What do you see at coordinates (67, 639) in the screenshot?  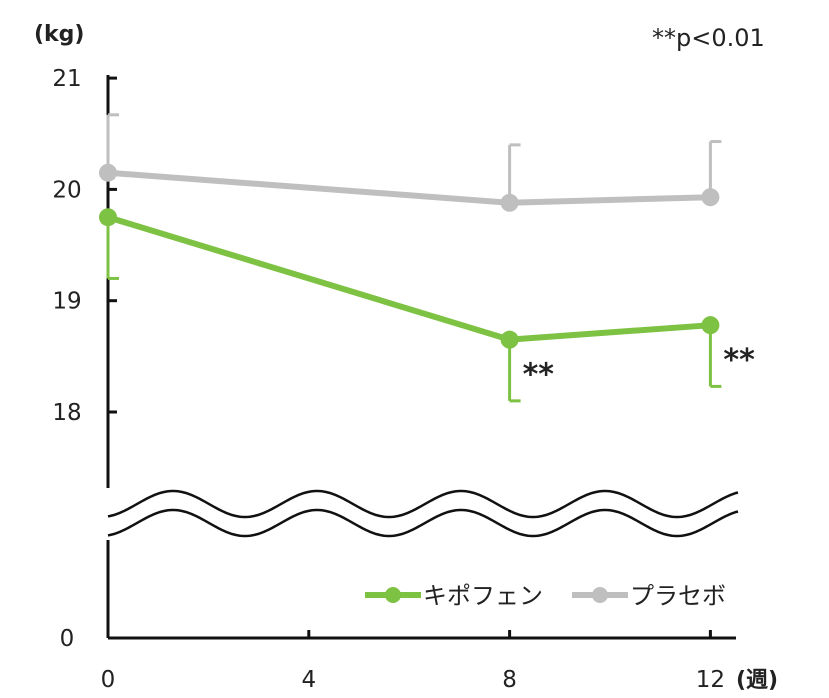 I see `y-tick-label: 0` at bounding box center [67, 639].